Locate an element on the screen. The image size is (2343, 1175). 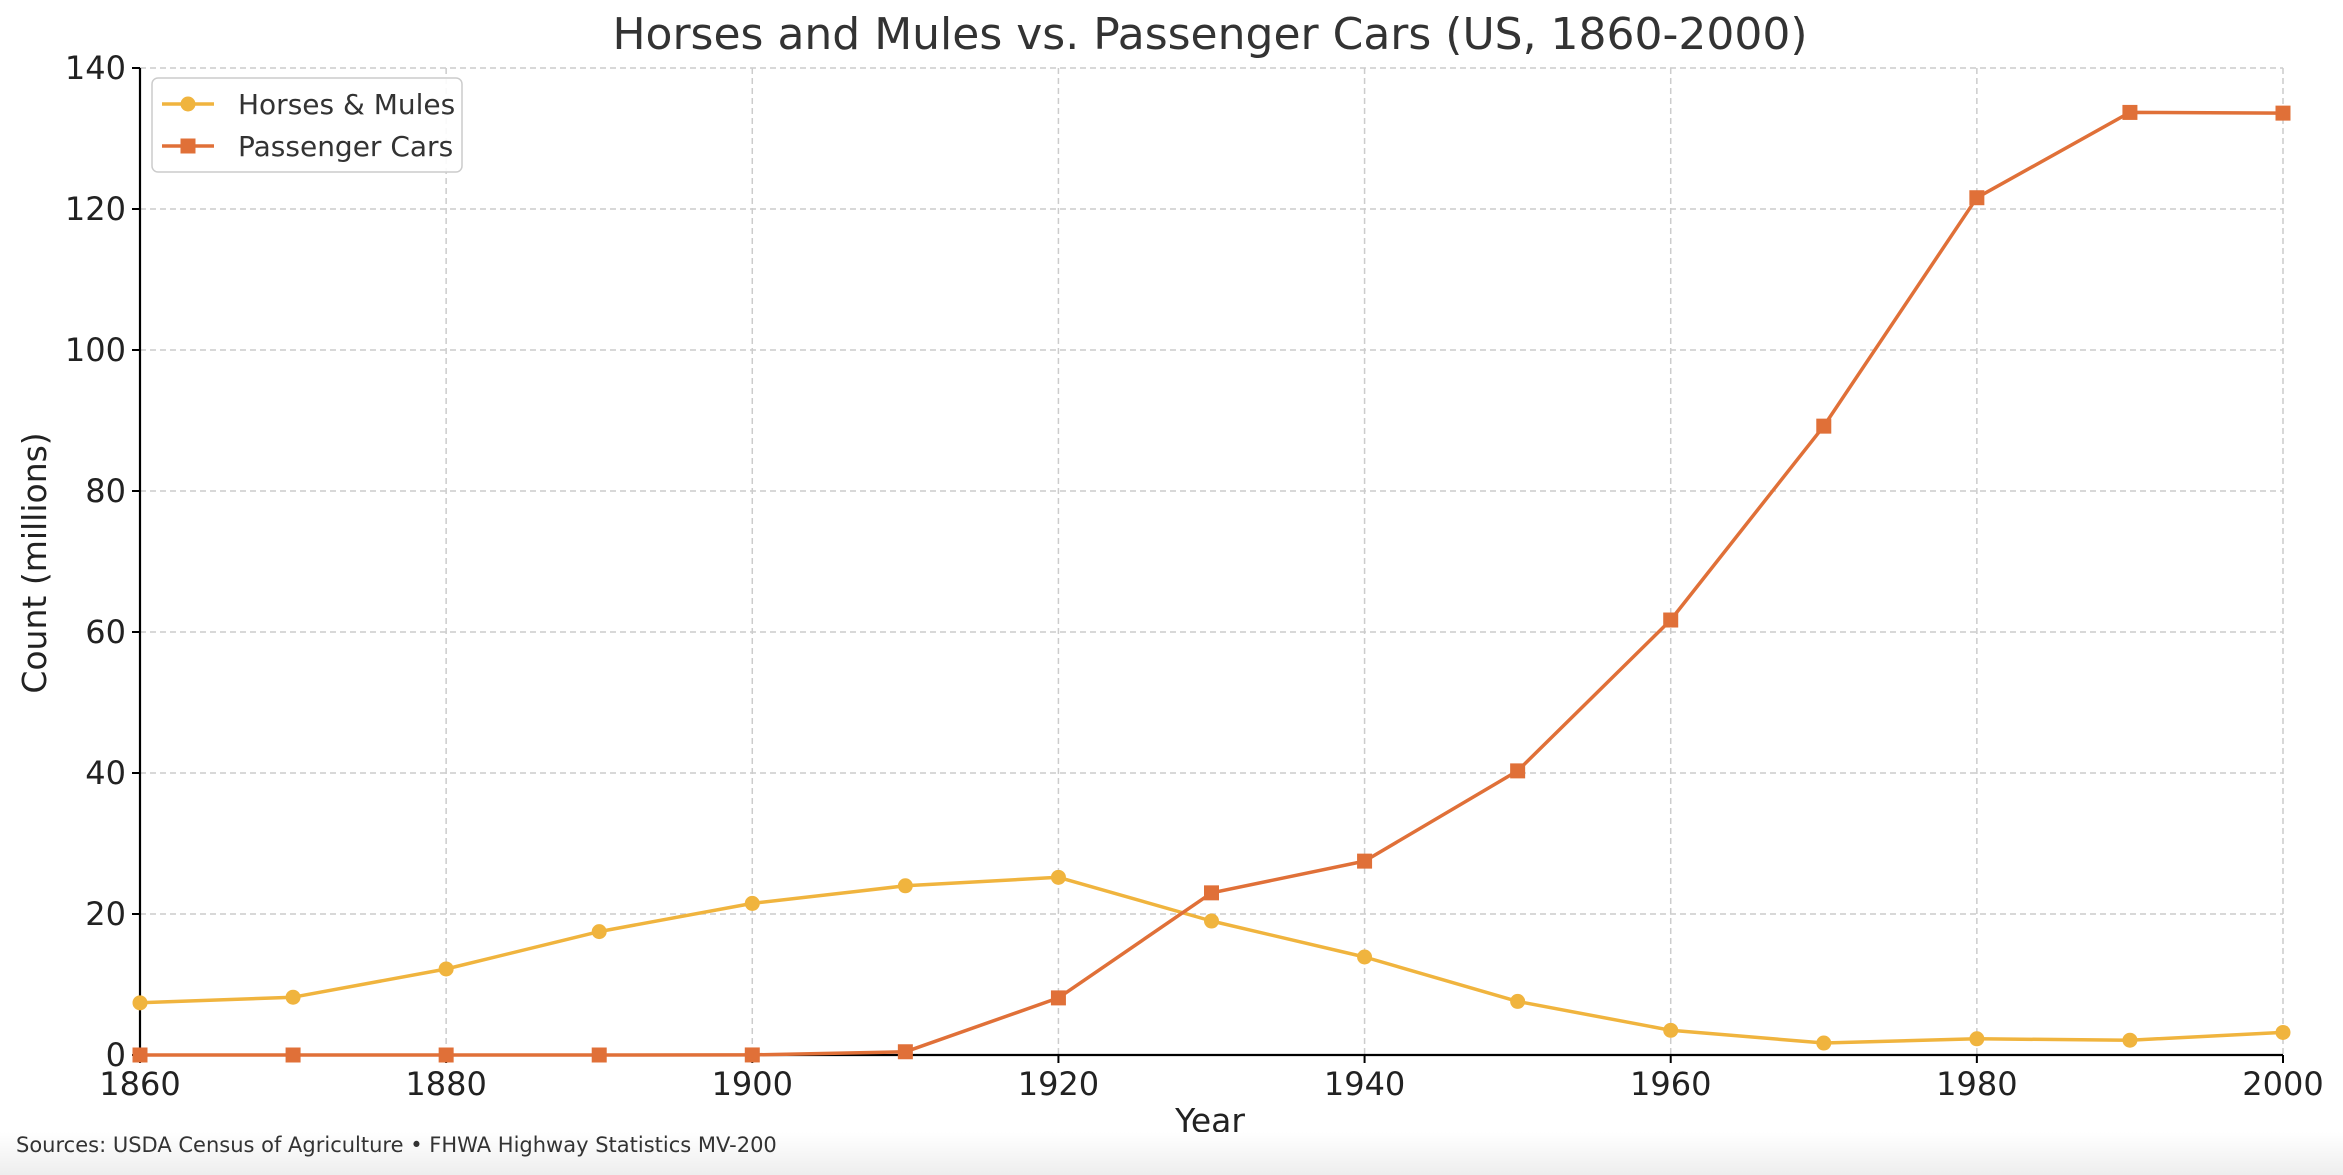
y-tick-label: 140 is located at coordinates (95, 68).